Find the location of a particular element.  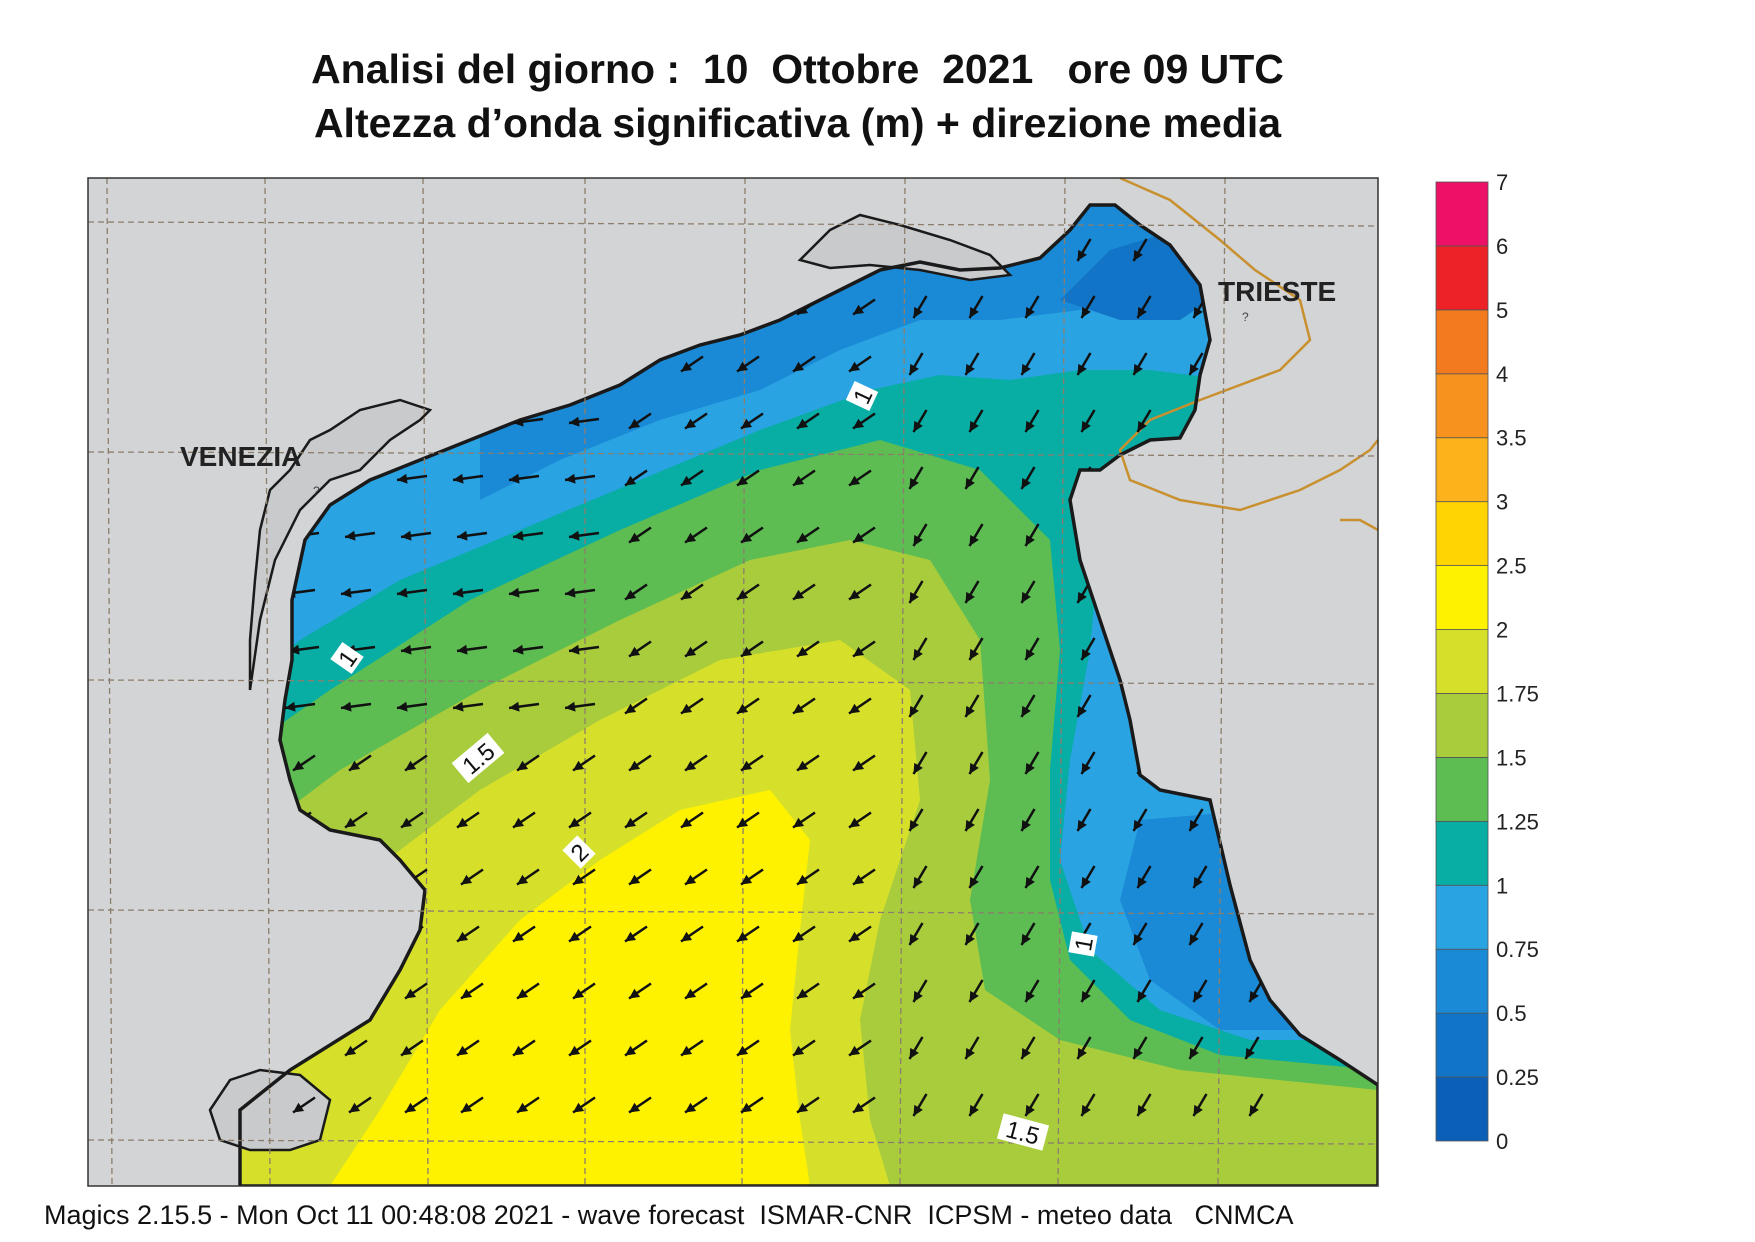

venetian-lagoon-land is located at coordinates (340, 544).